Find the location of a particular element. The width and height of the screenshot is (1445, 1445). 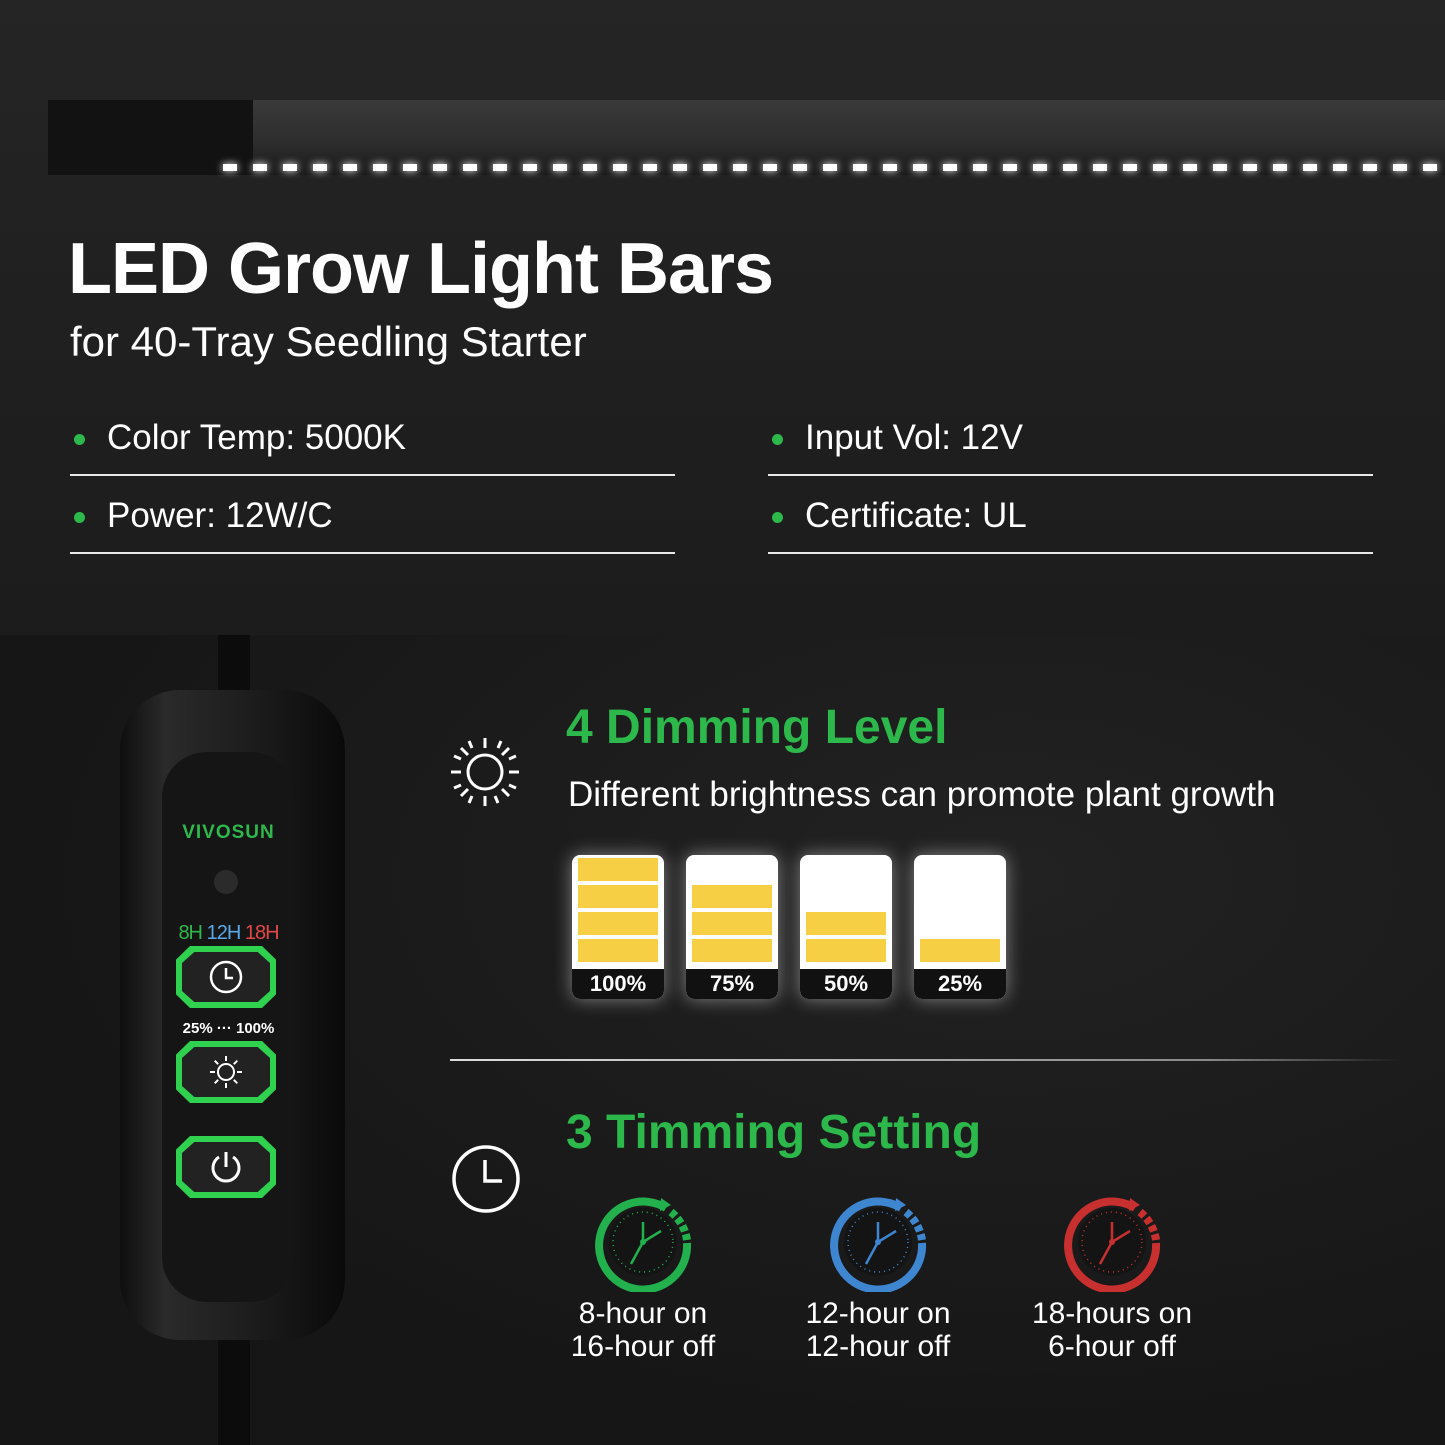

section-divider is located at coordinates (925, 1060).